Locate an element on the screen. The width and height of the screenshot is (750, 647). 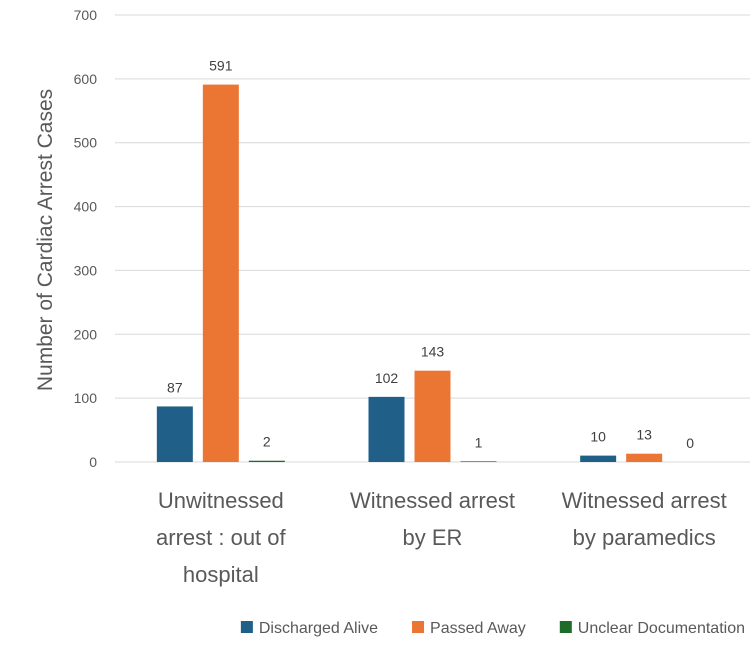
y-tick-label: 700 is located at coordinates (86, 15).